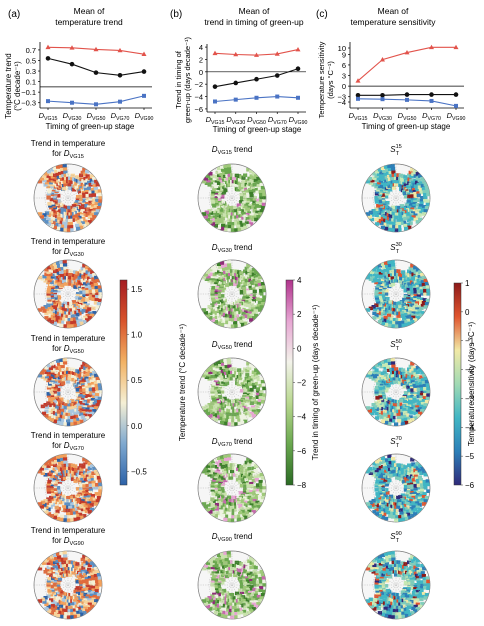  I want to click on map-graticule, so click(232, 392).